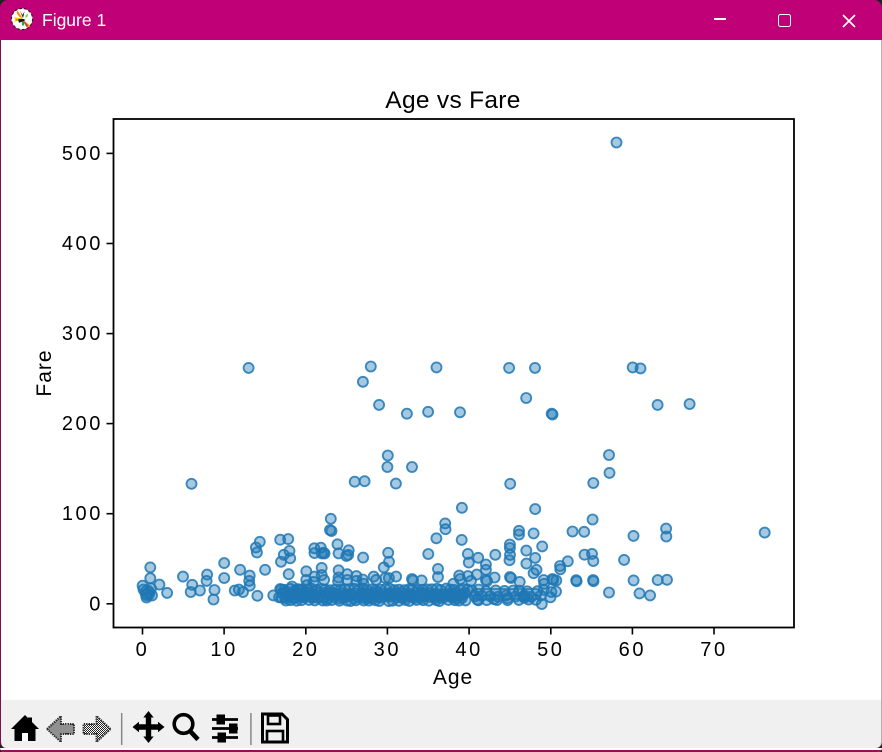  What do you see at coordinates (82, 424) in the screenshot?
I see `svg-text: 200` at bounding box center [82, 424].